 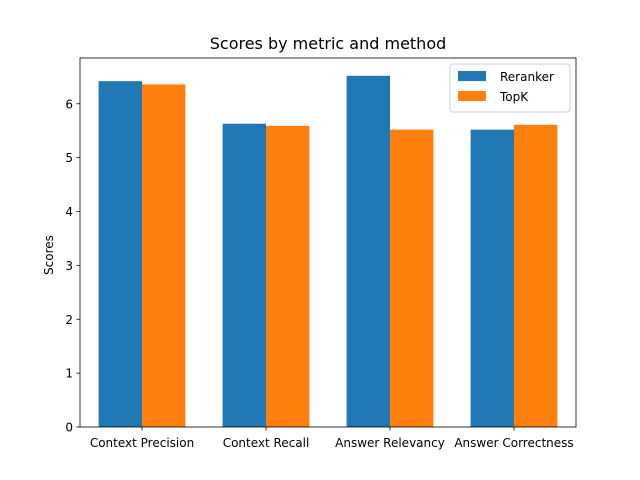 I want to click on y-tick-label-1: 1, so click(x=69, y=374).